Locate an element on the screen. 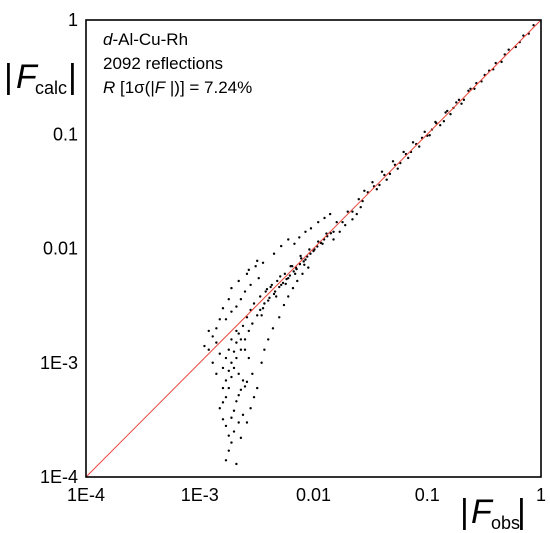 Image resolution: width=550 pixels, height=533 pixels. y-tick-label: 0.1 is located at coordinates (65, 134).